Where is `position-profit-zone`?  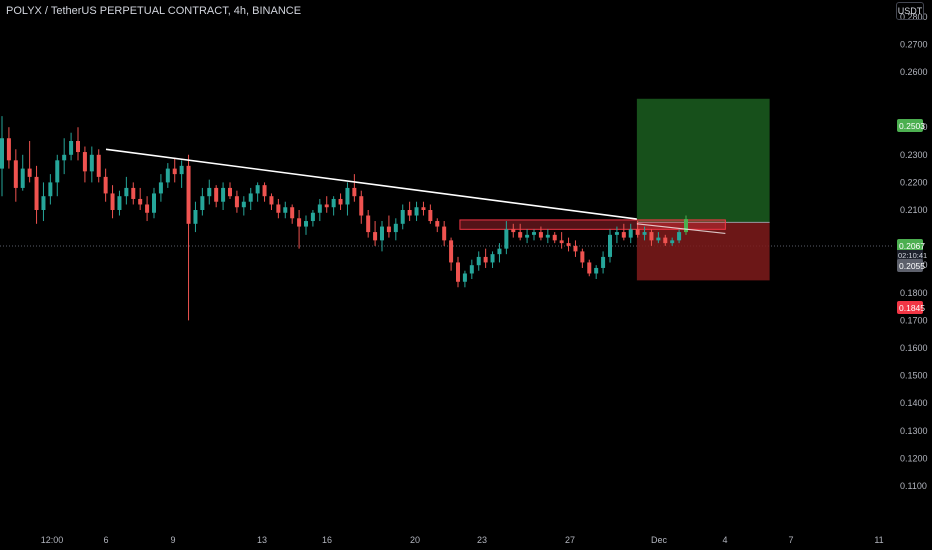 position-profit-zone is located at coordinates (703, 160).